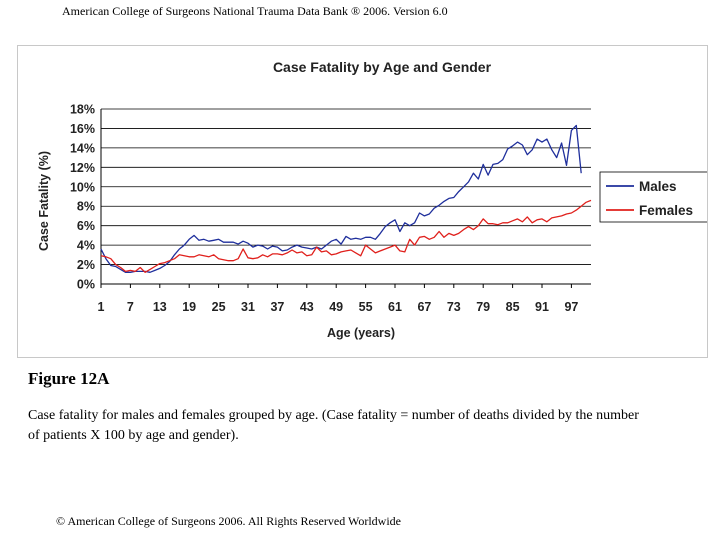 Image resolution: width=720 pixels, height=540 pixels. Describe the element at coordinates (82, 148) in the screenshot. I see `y-tick-label: 14%` at that location.